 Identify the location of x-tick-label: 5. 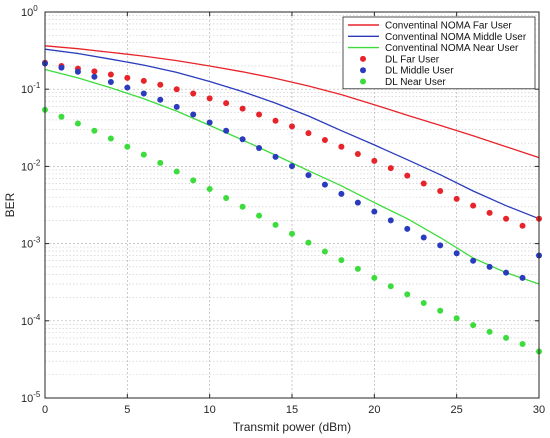
(127, 410).